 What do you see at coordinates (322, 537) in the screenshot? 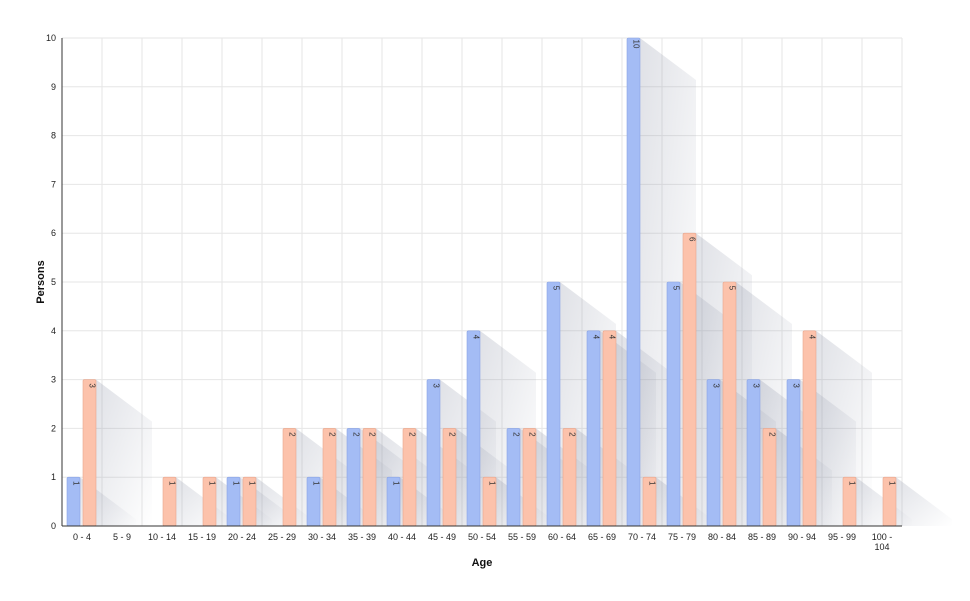
I see `x-tick-label: 30 - 34` at bounding box center [322, 537].